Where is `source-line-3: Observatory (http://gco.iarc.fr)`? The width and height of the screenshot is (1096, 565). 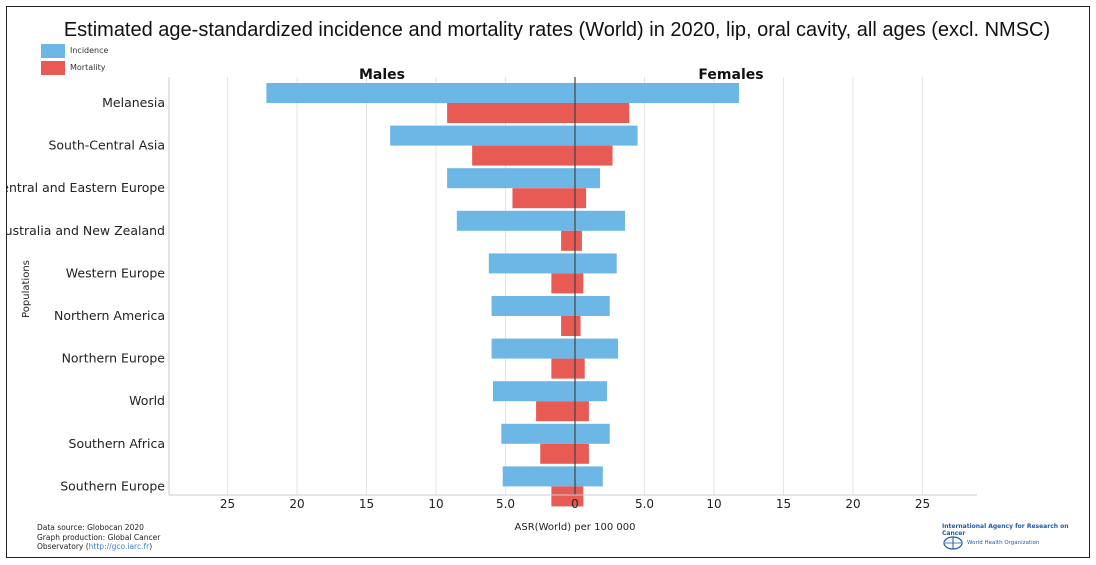
source-line-3: Observatory (http://gco.iarc.fr) is located at coordinates (98, 547).